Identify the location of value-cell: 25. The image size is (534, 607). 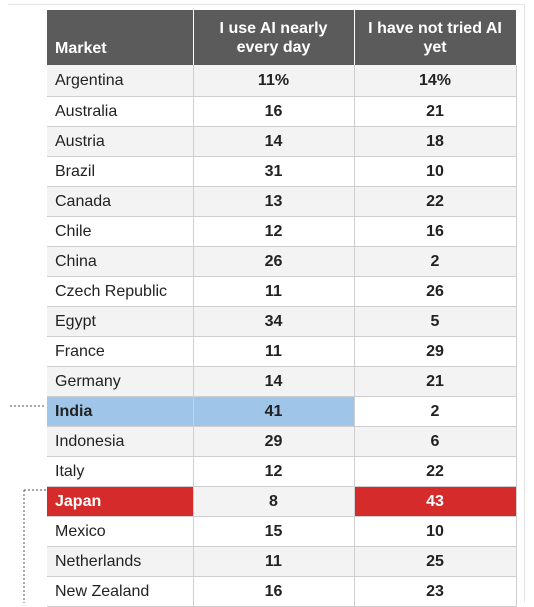
(435, 561).